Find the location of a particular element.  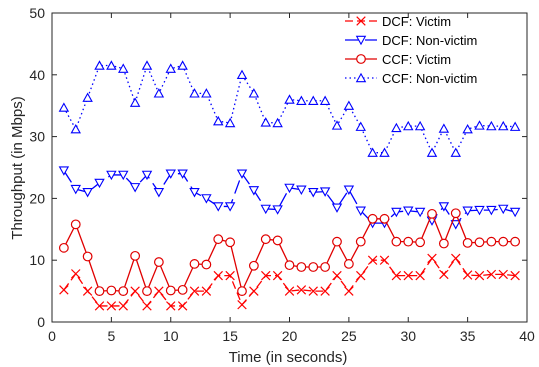

y-axis-label: Throughput (in Mbps) is located at coordinates (17, 167).